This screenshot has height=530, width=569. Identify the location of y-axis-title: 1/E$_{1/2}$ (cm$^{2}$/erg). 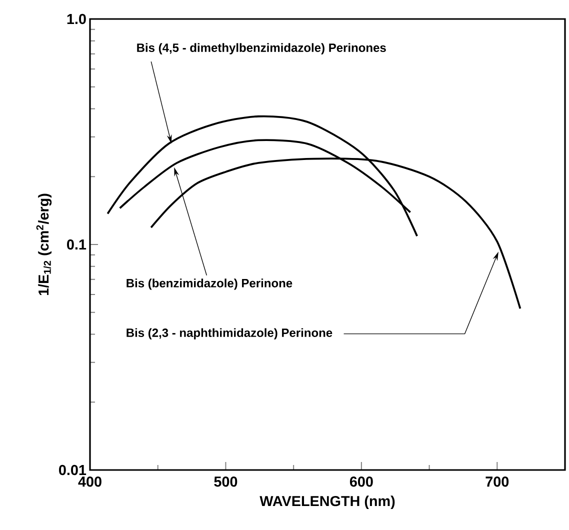
(44, 245).